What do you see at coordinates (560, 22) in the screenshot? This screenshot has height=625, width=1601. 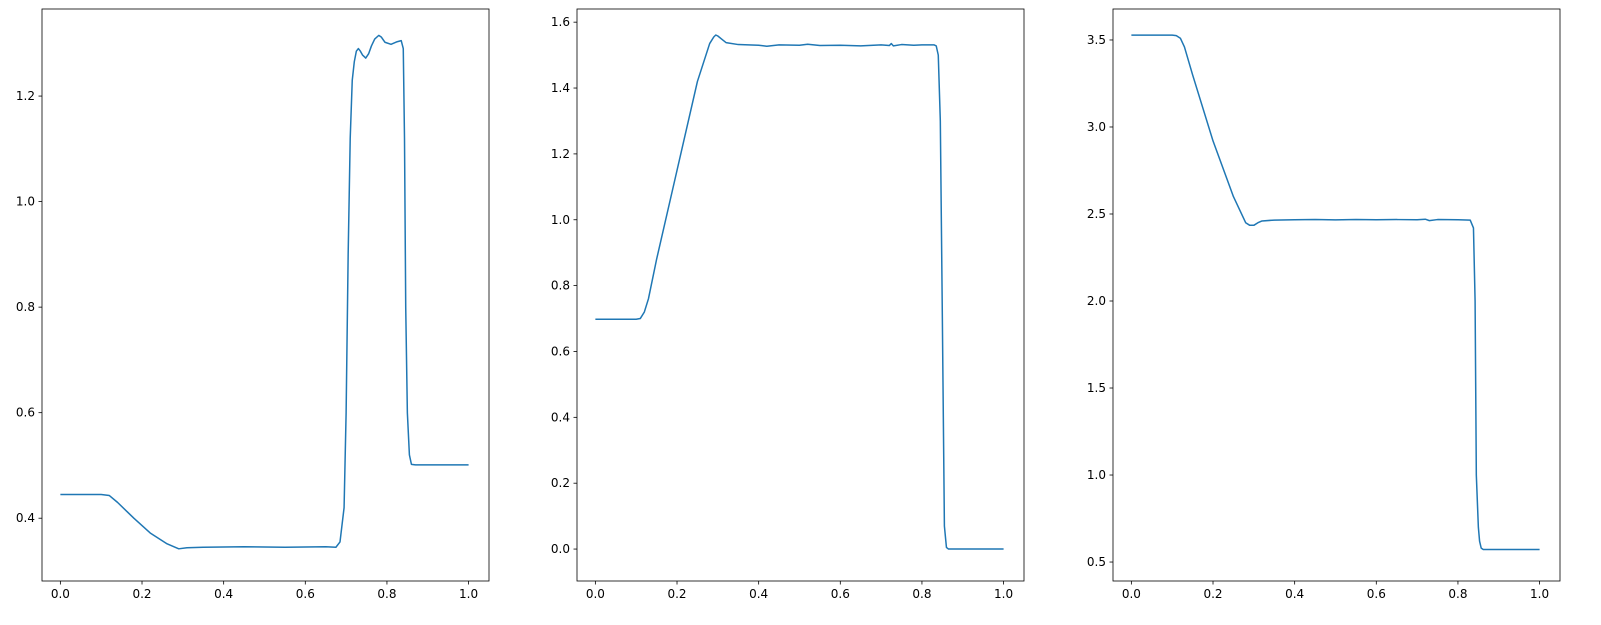 I see `y-tick-label: 1.6` at bounding box center [560, 22].